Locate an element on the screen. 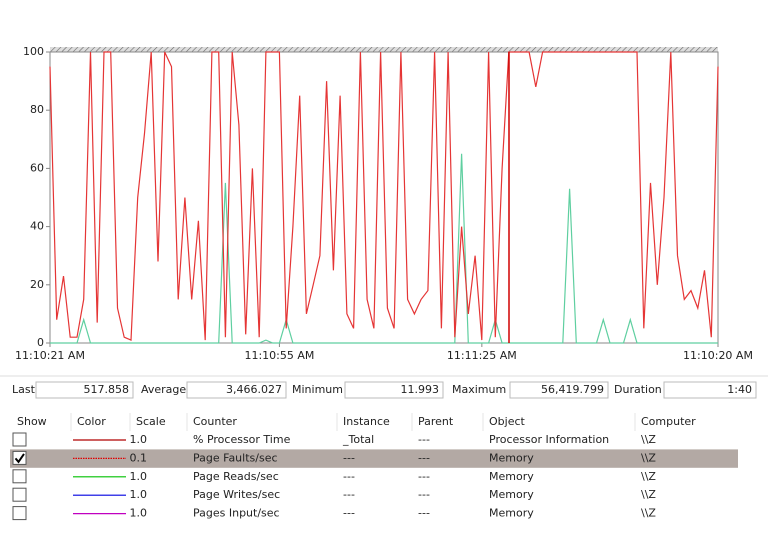  cell-instance: _Total is located at coordinates (358, 439).